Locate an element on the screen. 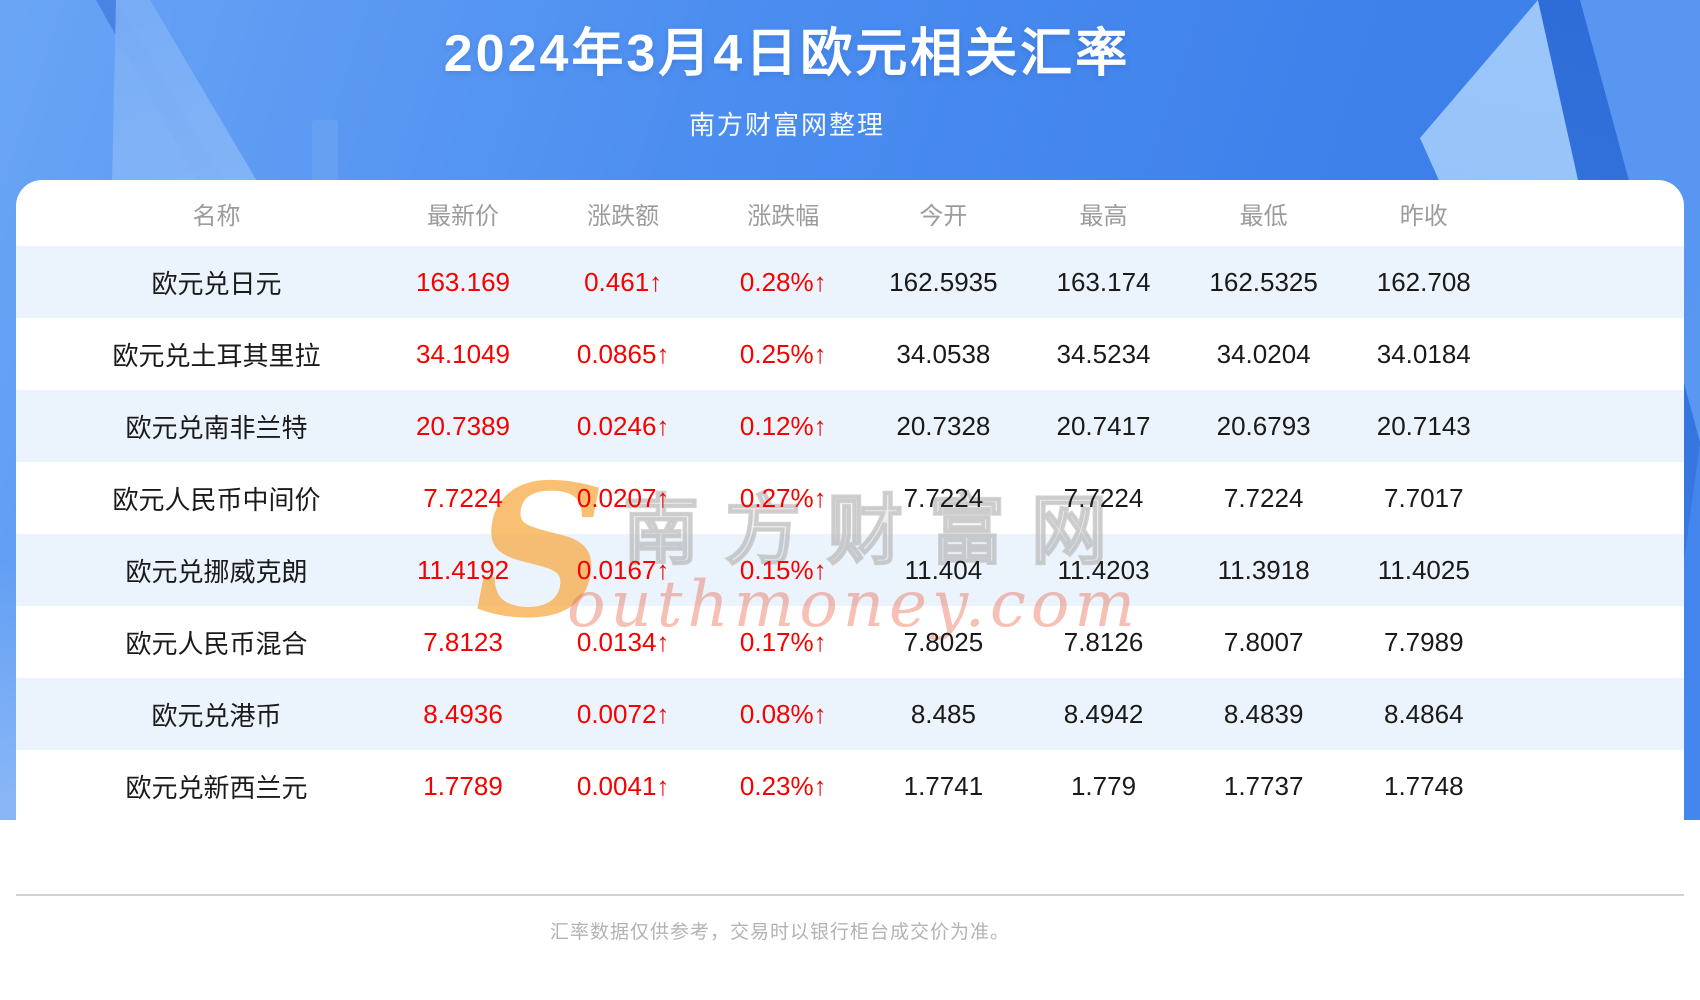 This screenshot has width=1700, height=1000. cell-open: 7.8025 is located at coordinates (943, 641).